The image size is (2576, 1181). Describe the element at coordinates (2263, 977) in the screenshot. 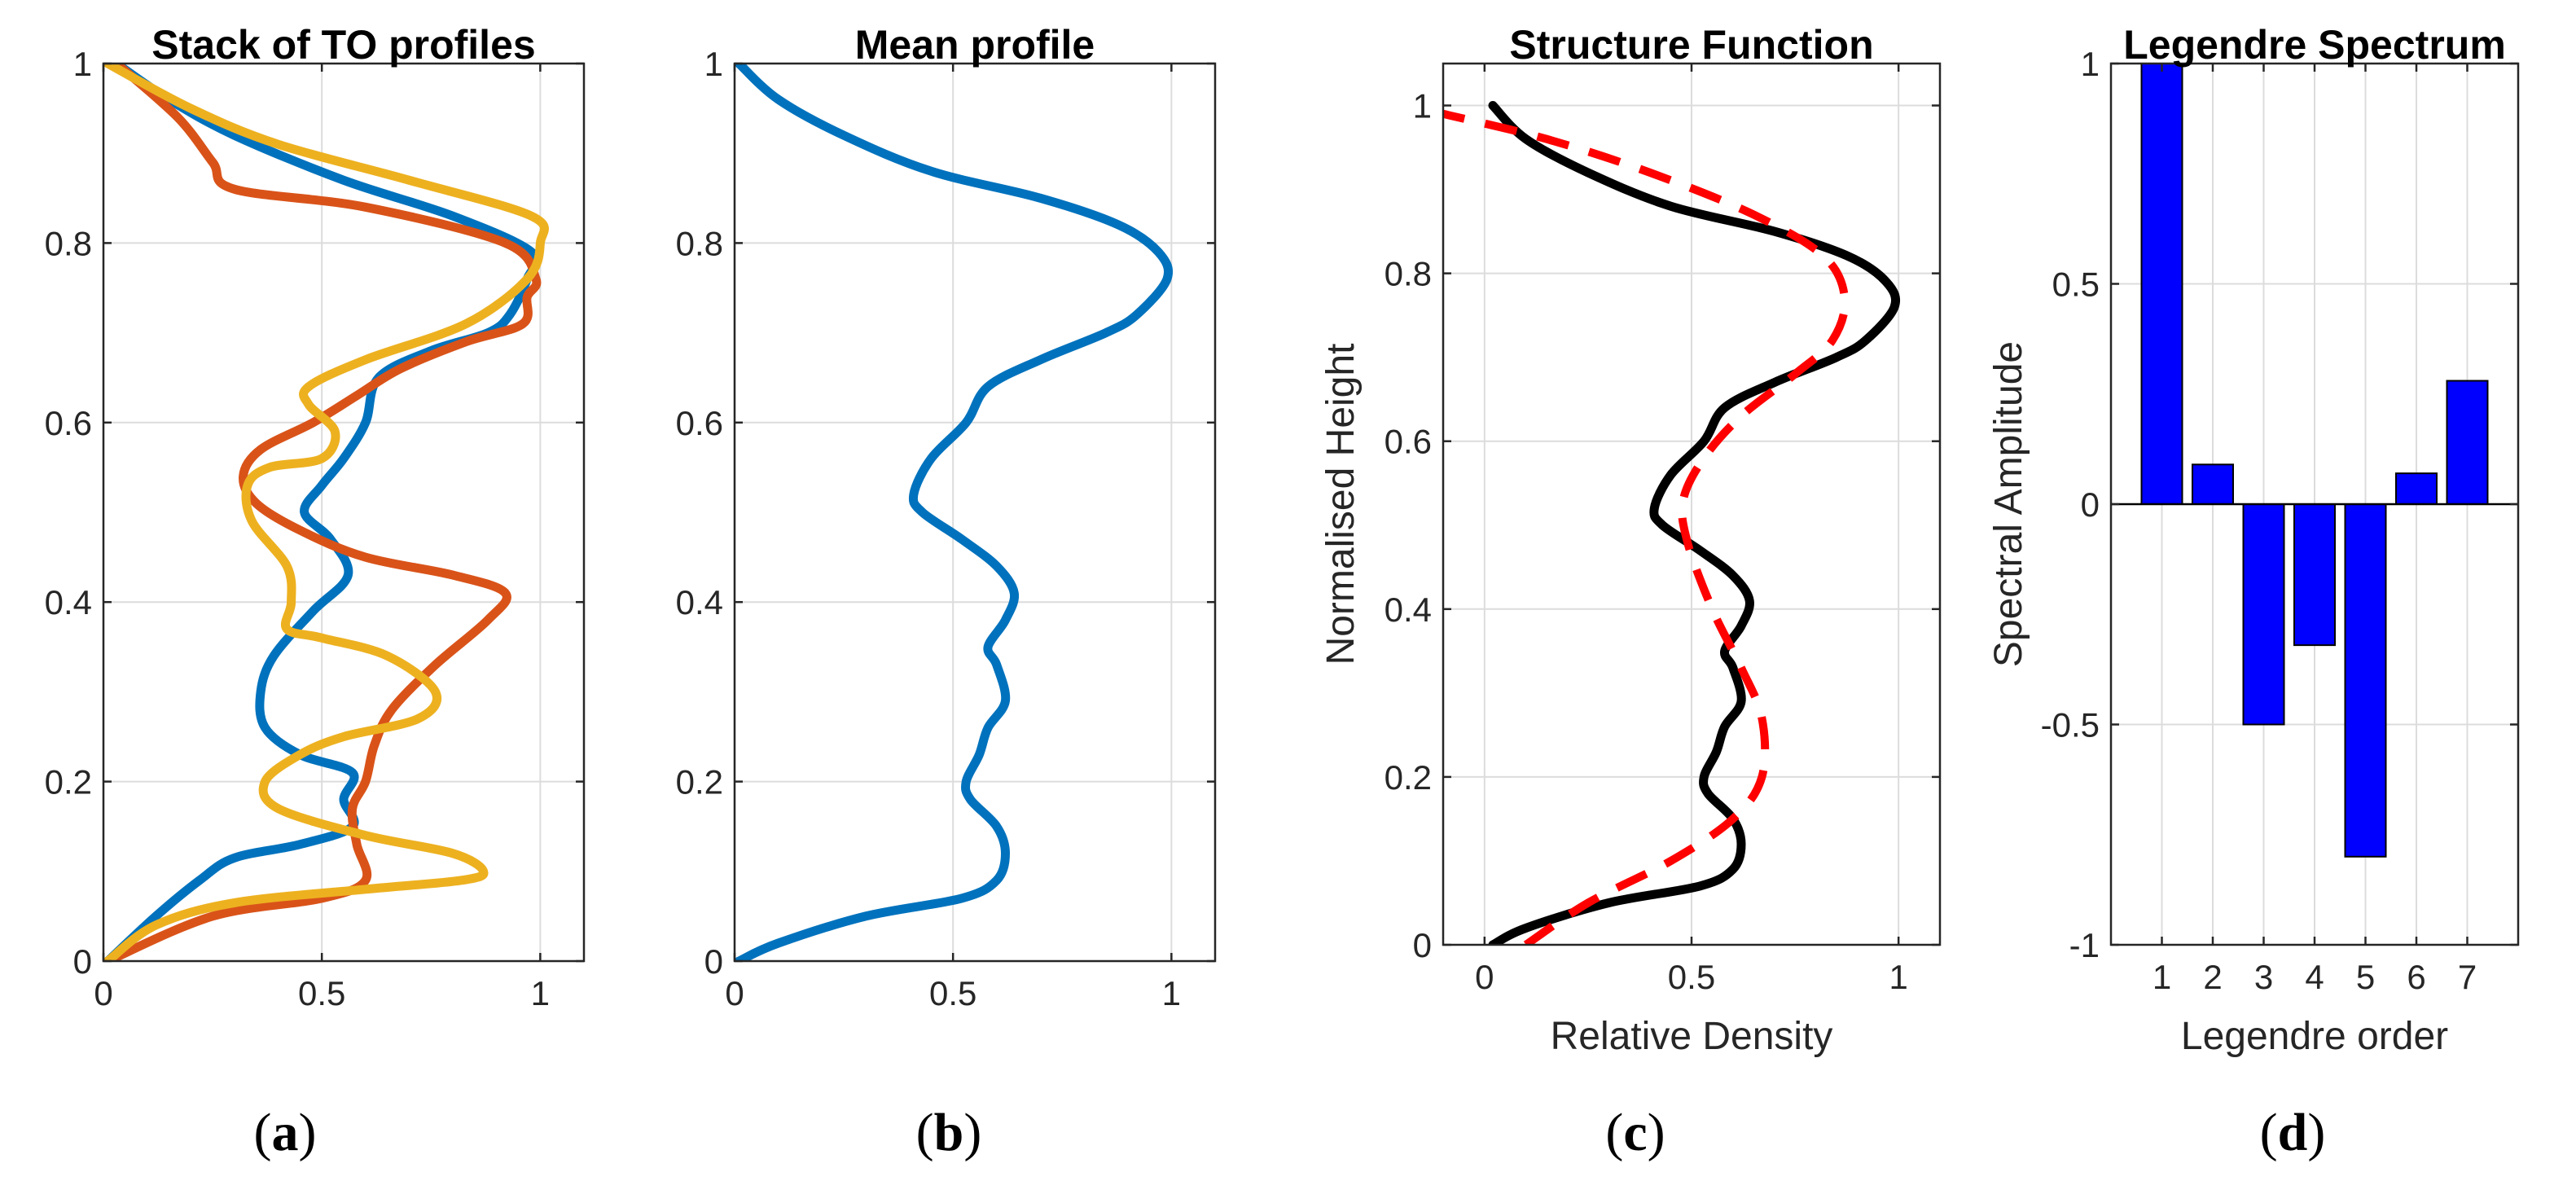

I see `x-tick-label: 3` at that location.